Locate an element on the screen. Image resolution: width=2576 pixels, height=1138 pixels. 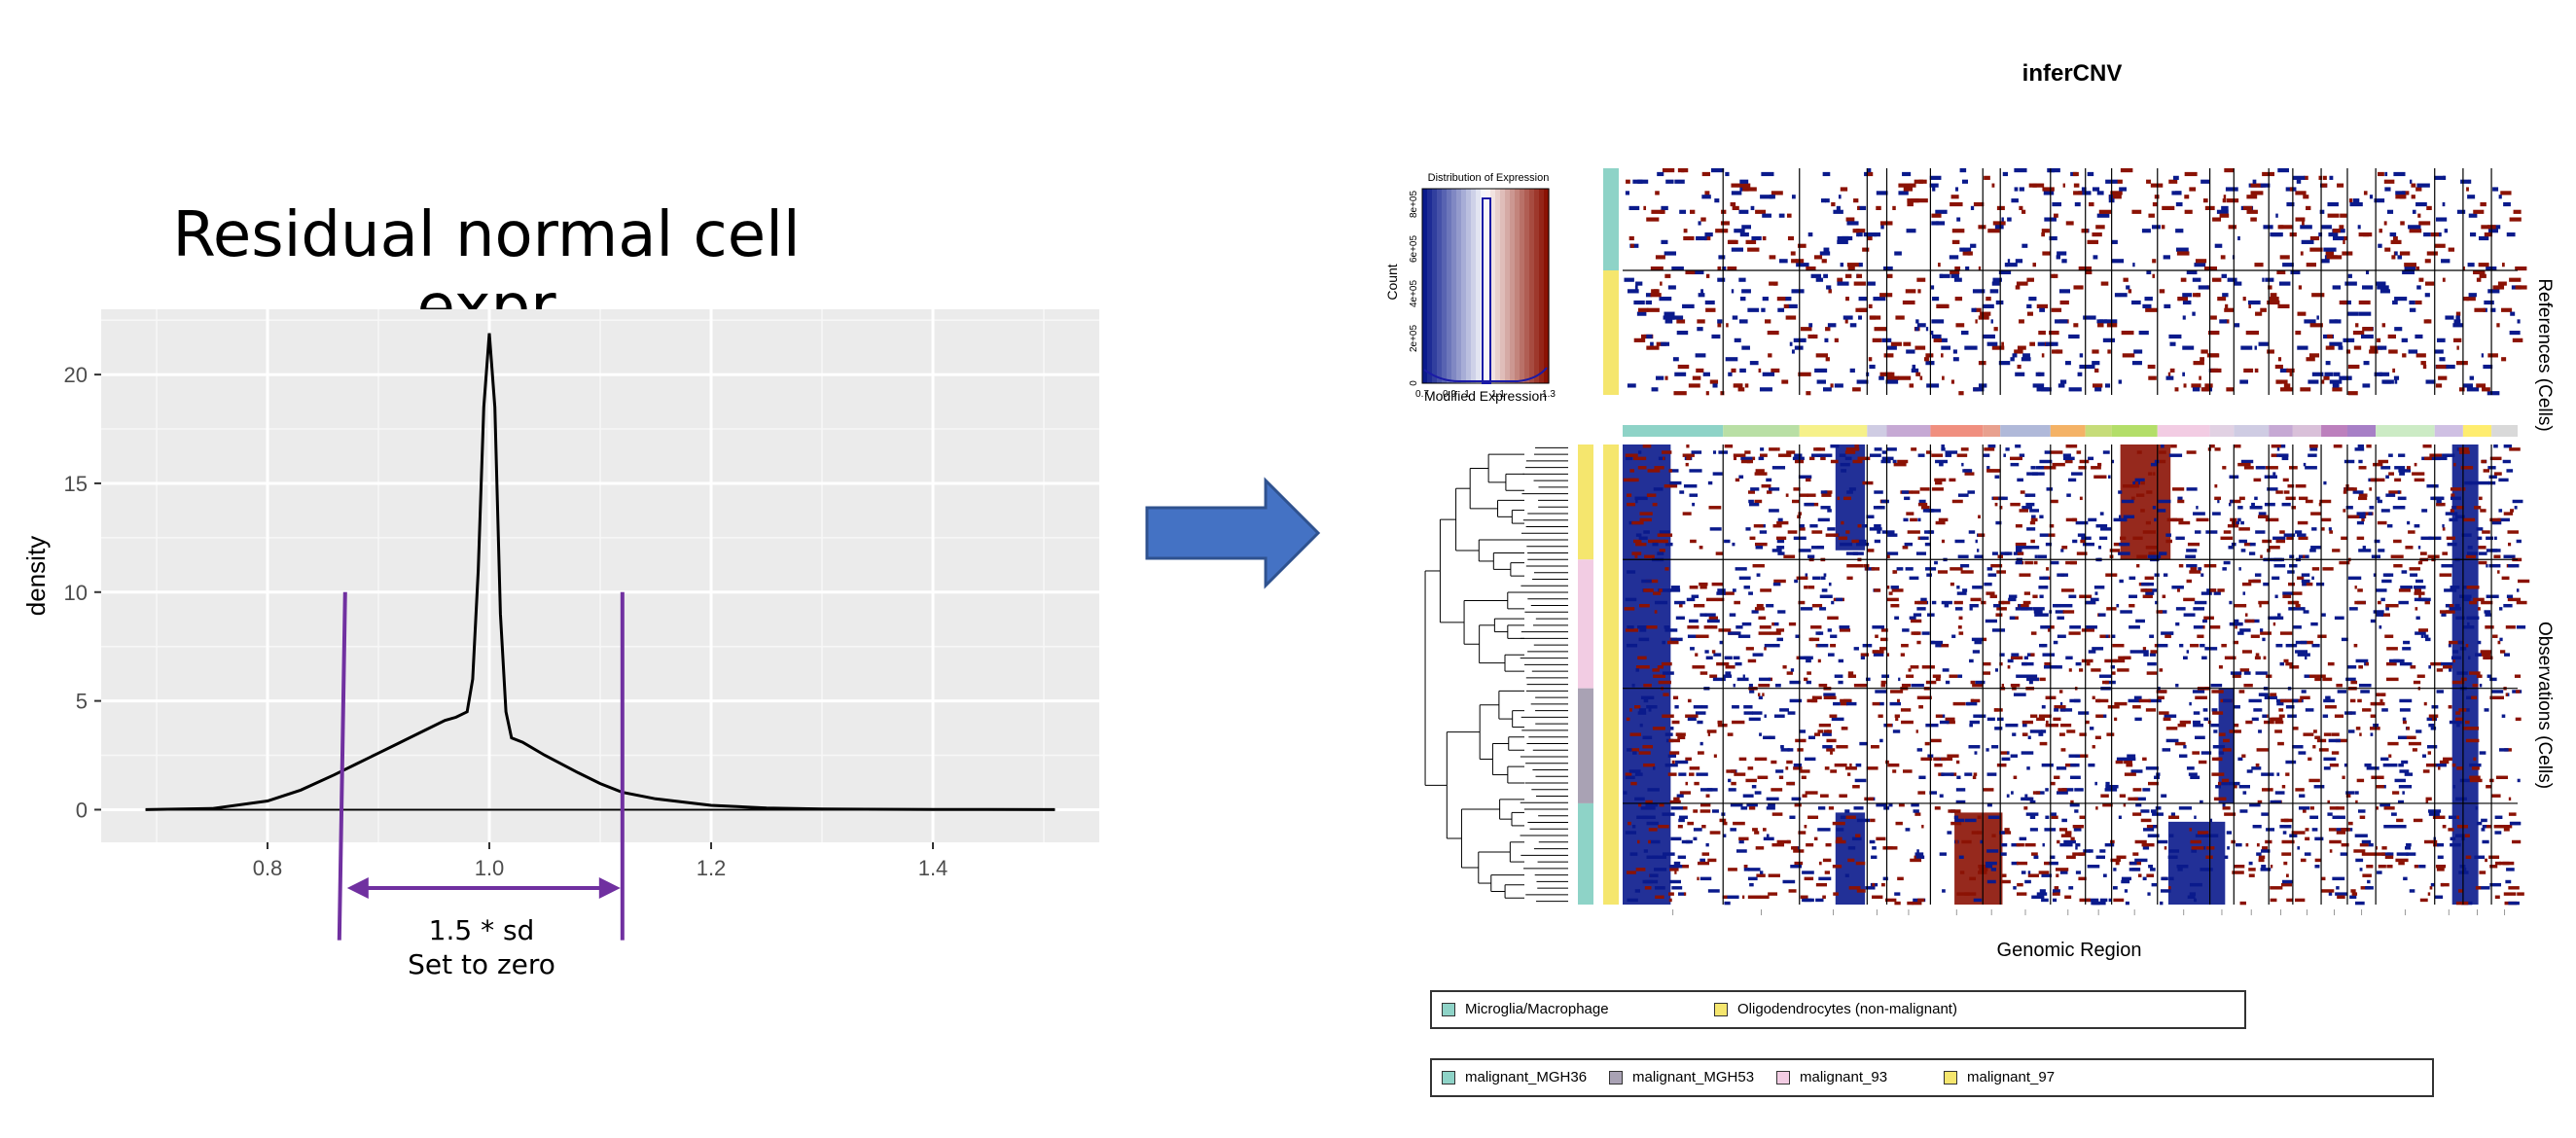
colorkey-x-tick-label: 1.1 is located at coordinates (1498, 394).